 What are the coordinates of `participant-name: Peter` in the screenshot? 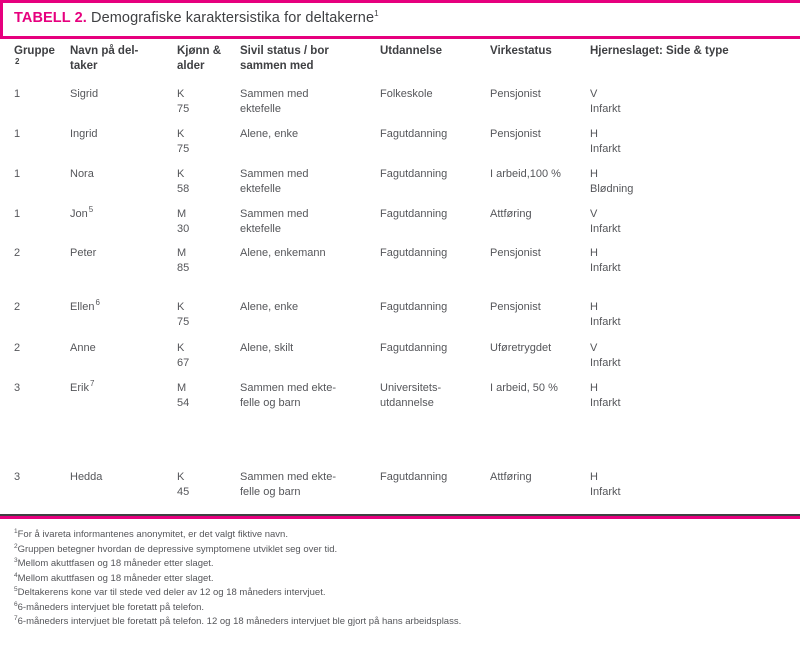 It's located at (83, 253).